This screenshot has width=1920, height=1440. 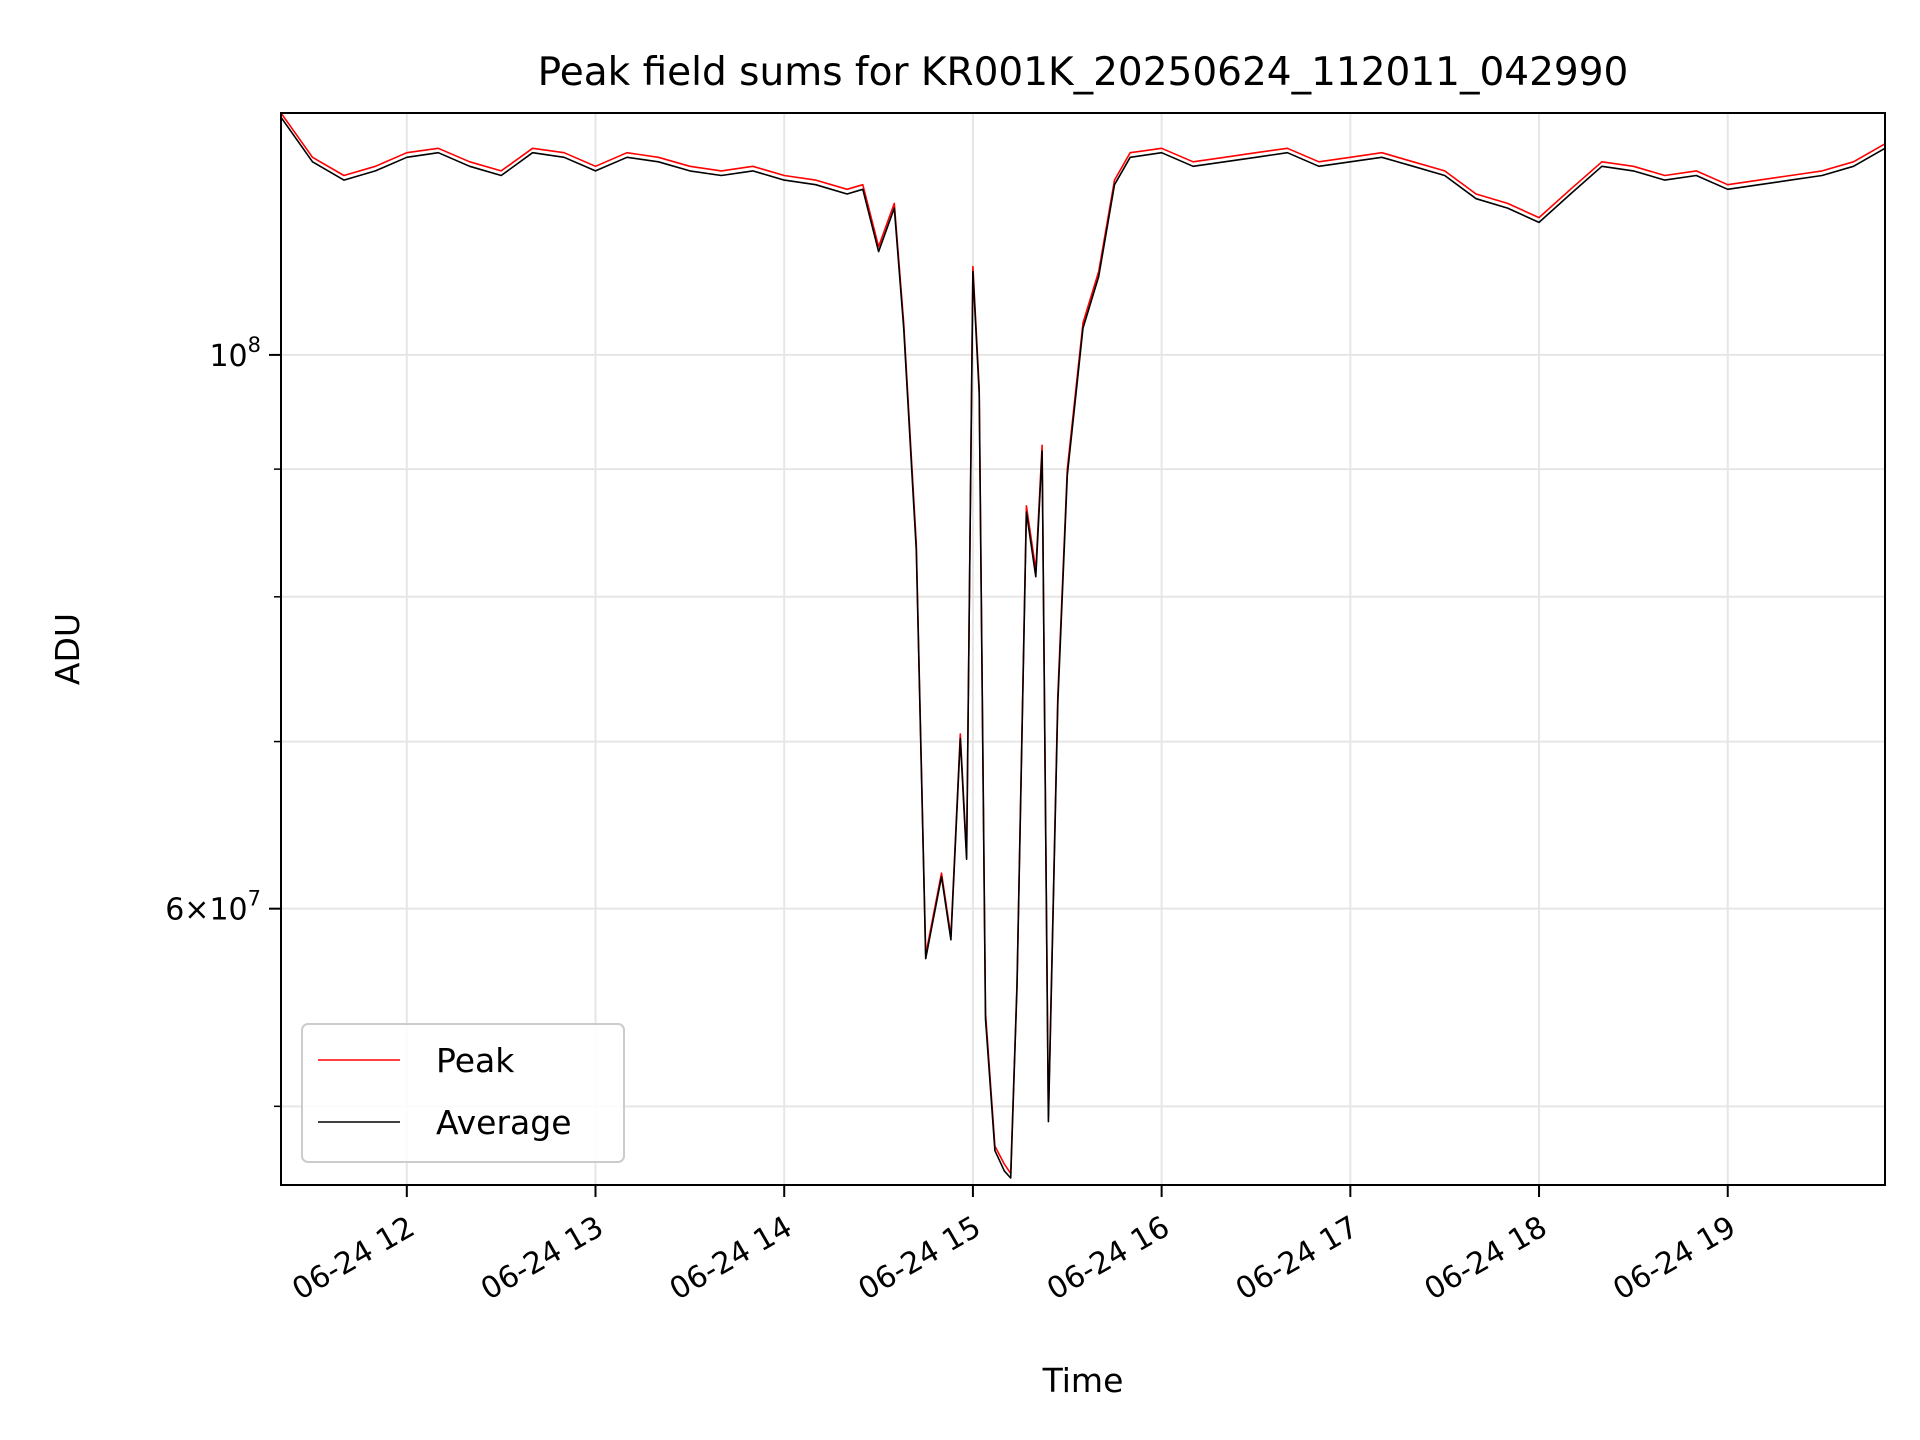 What do you see at coordinates (254, 345) in the screenshot?
I see `y-tick-exponent: 8` at bounding box center [254, 345].